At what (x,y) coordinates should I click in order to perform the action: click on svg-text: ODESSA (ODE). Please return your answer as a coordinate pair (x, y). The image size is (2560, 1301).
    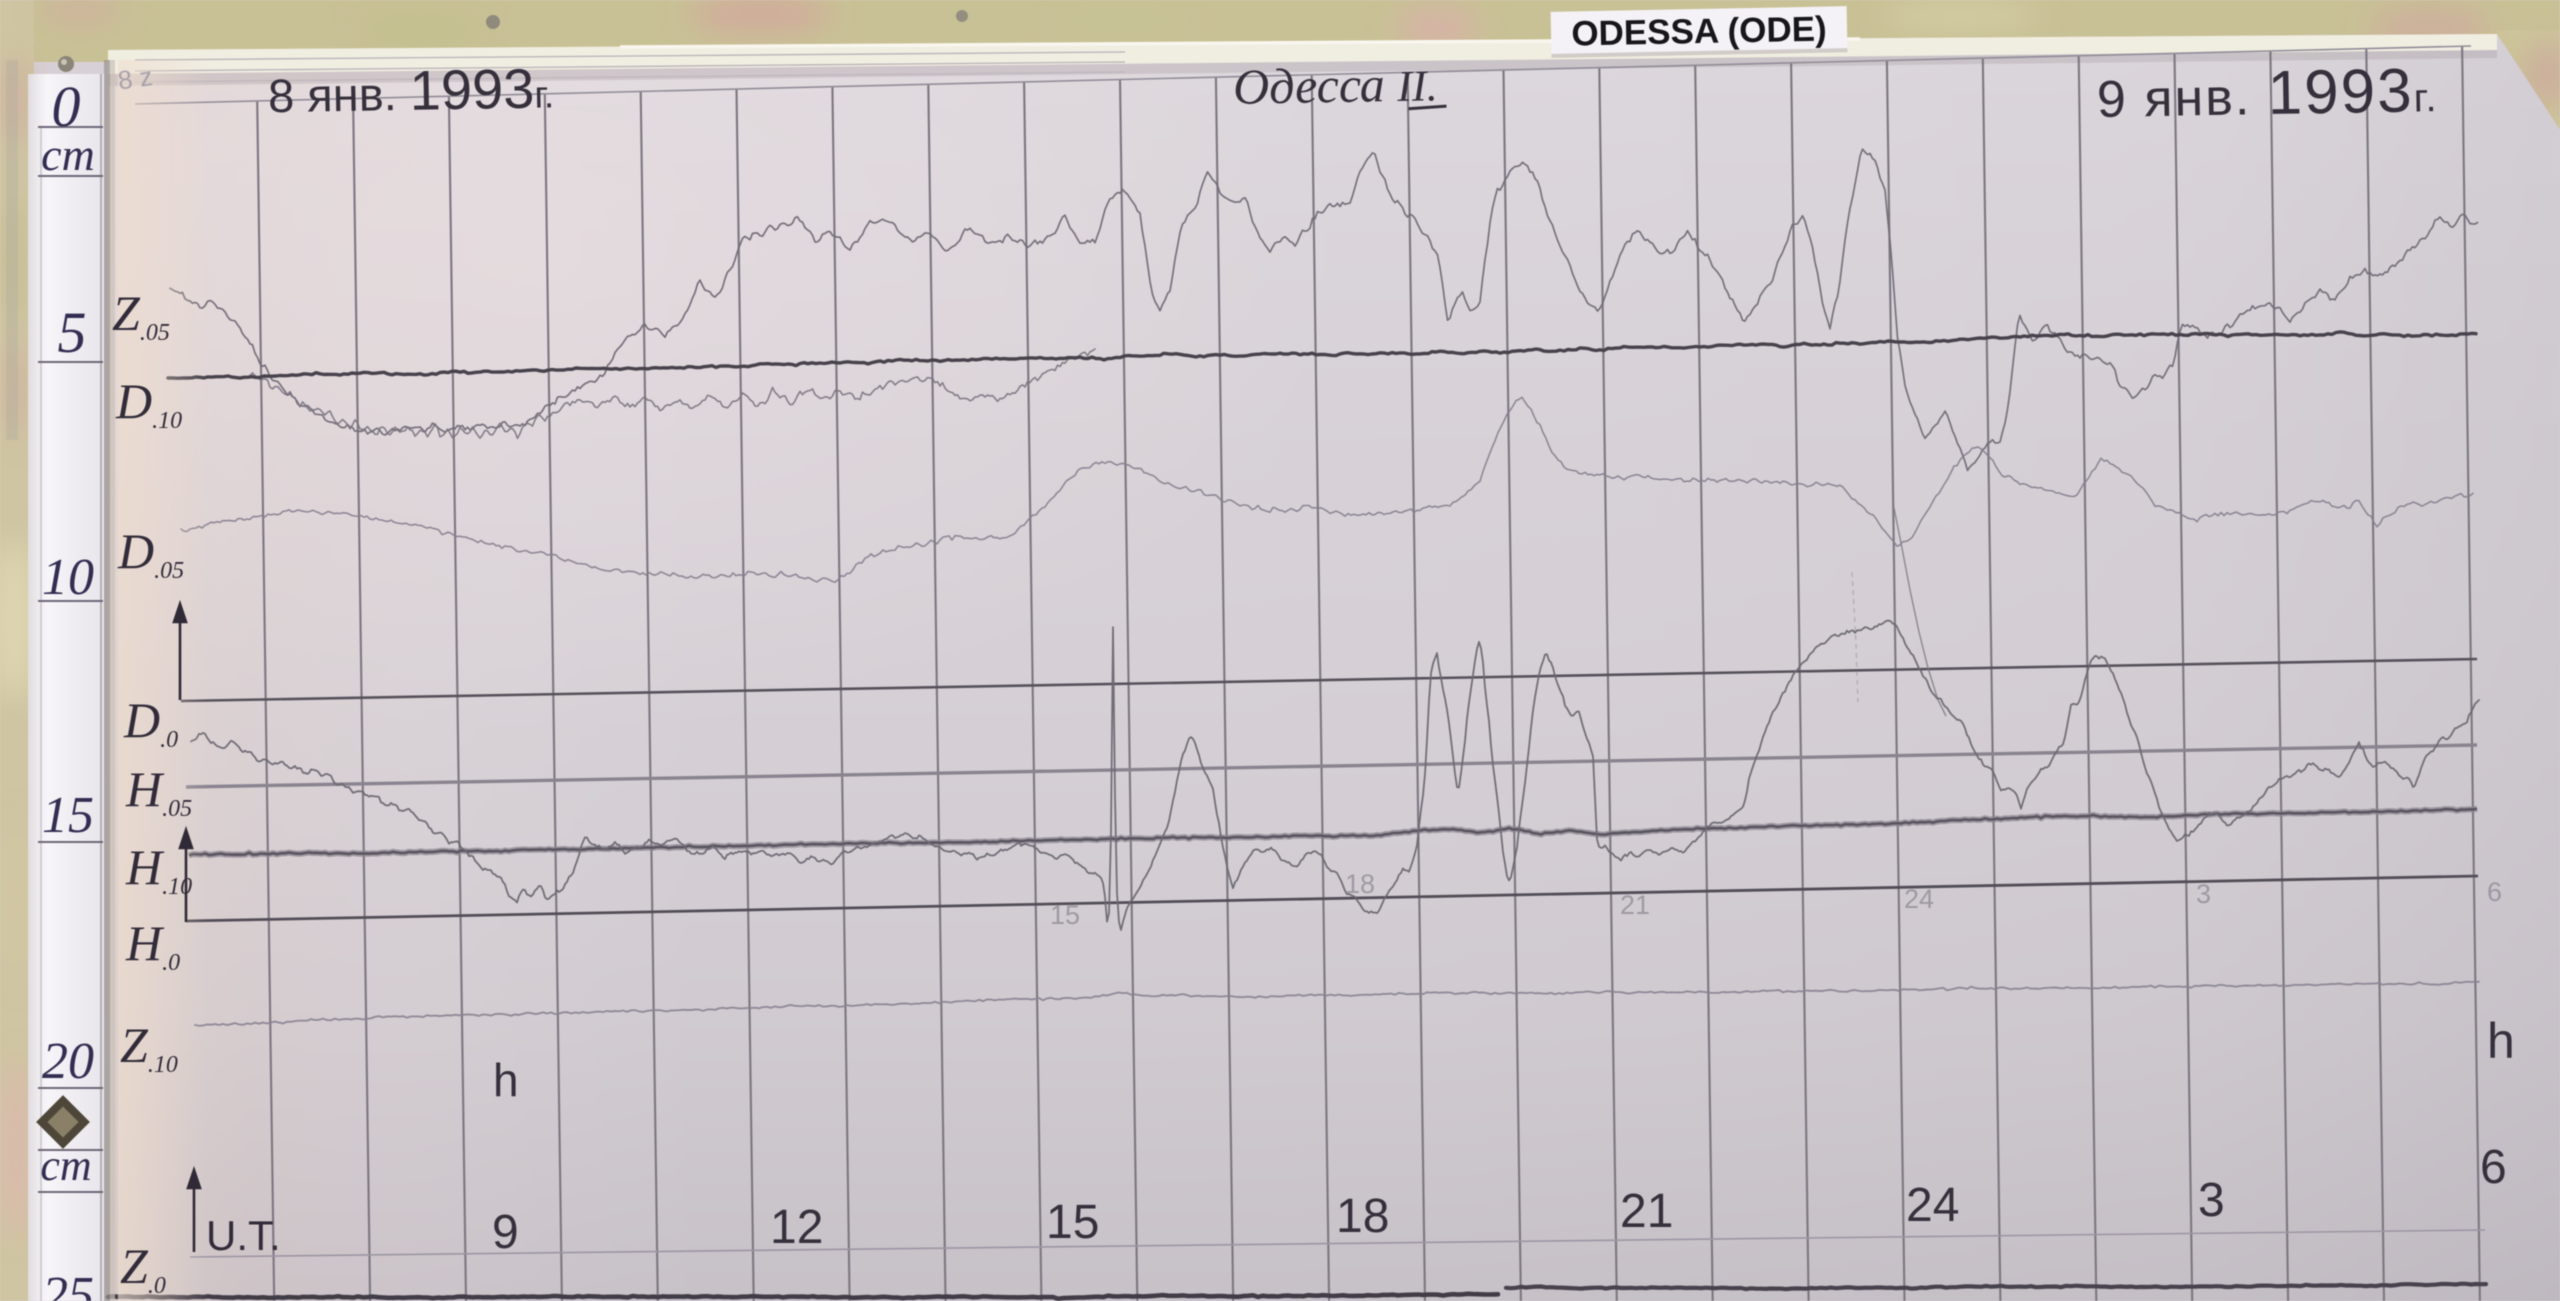
    Looking at the image, I should click on (1699, 32).